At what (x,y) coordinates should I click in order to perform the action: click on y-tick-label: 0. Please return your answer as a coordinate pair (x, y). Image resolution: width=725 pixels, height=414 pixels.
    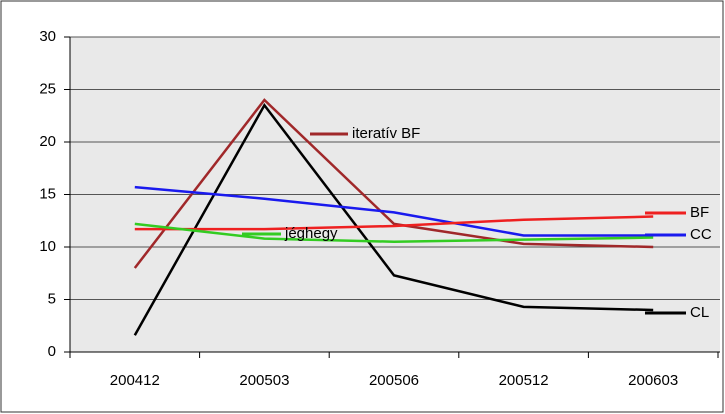
    Looking at the image, I should click on (52, 351).